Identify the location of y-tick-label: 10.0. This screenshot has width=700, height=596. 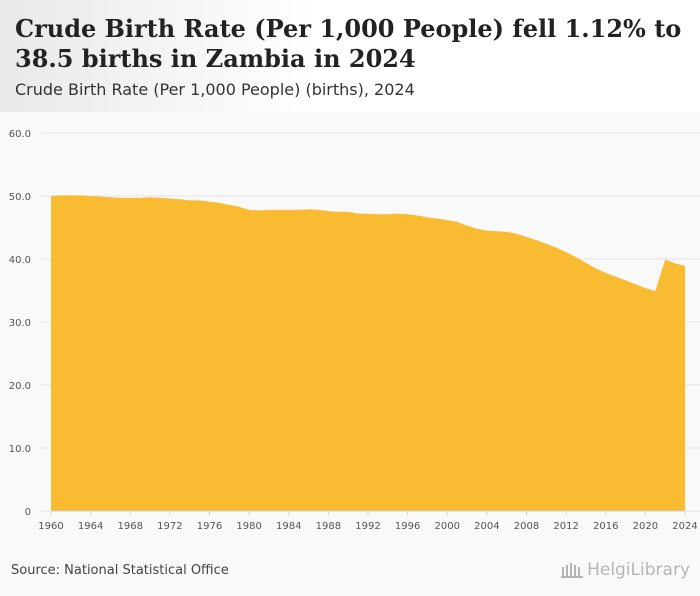
(20, 449).